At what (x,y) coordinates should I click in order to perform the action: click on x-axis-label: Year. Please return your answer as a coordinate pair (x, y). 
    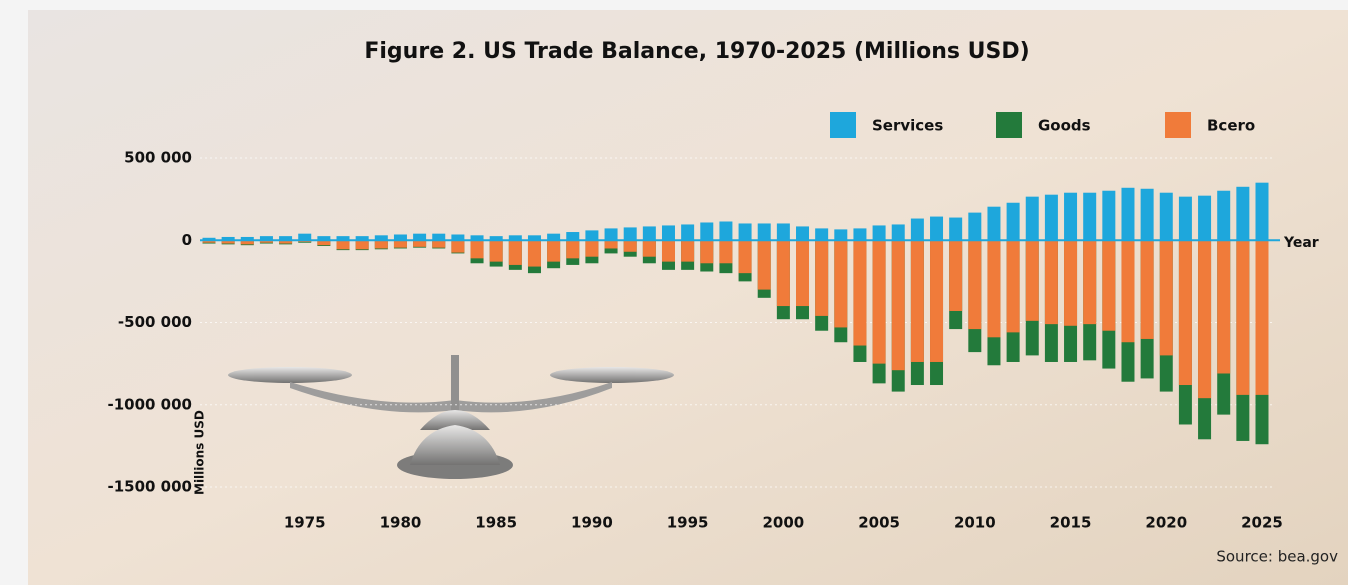
    Looking at the image, I should click on (1301, 243).